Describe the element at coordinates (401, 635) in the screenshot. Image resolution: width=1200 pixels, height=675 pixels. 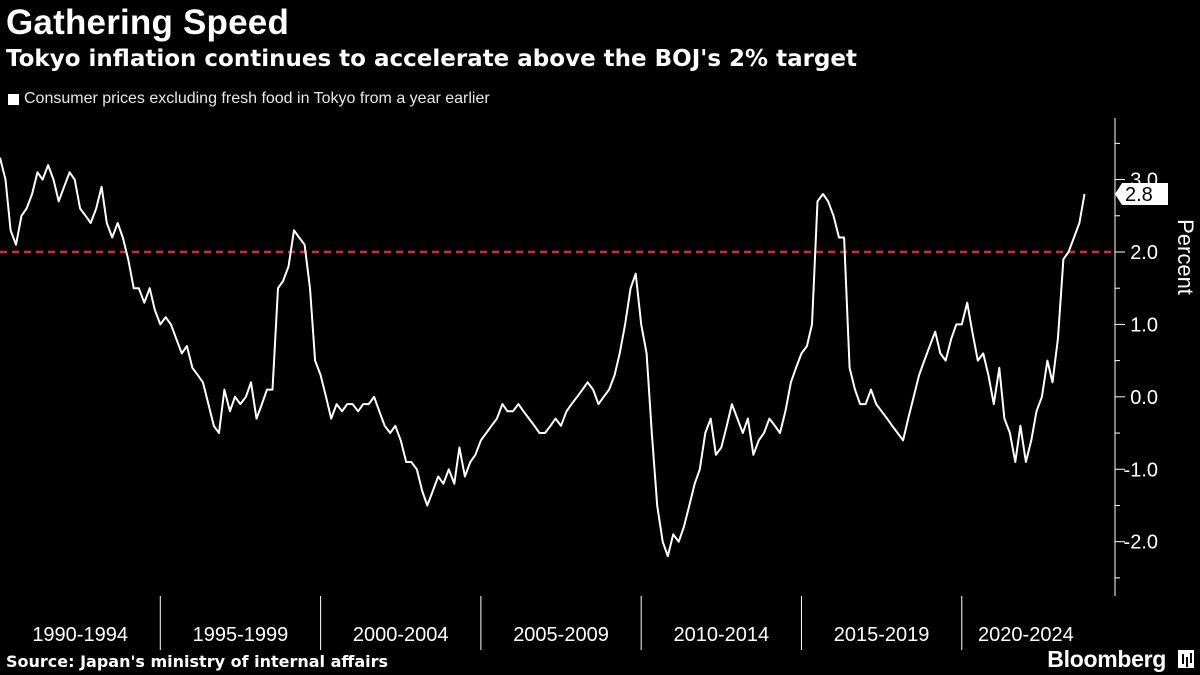
I see `x-category-label: 2000-2004` at that location.